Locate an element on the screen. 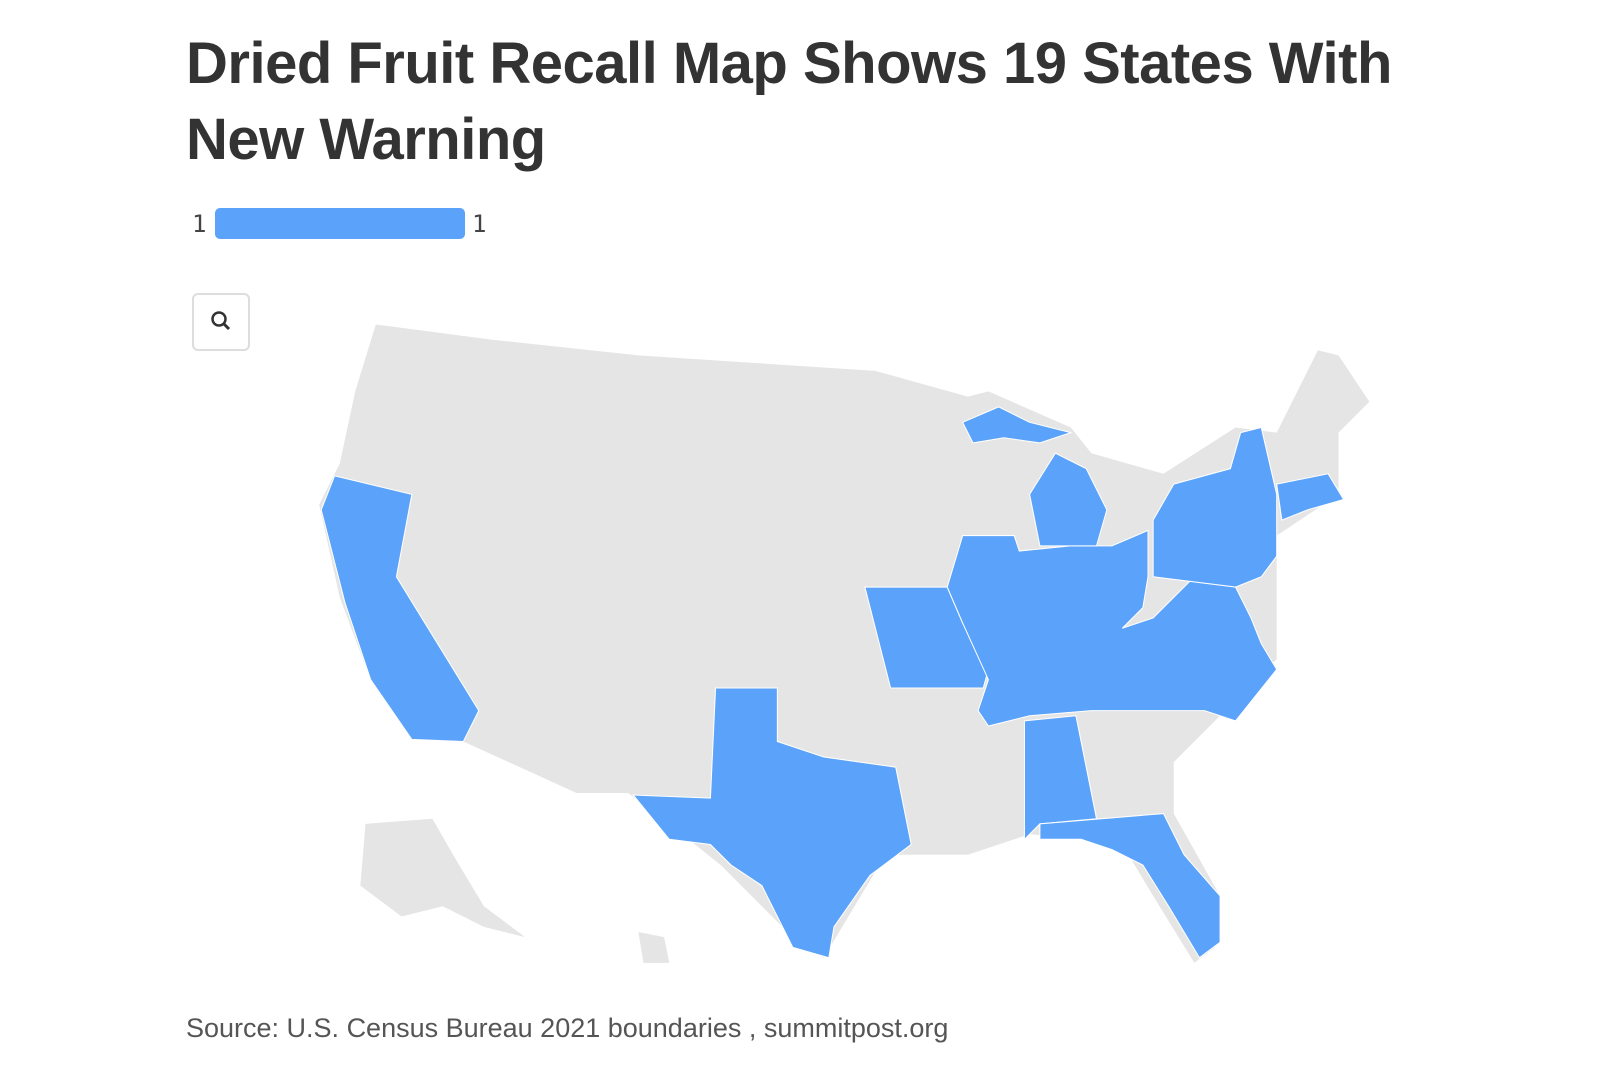 Image resolution: width=1600 pixels, height=1066 pixels. search-button is located at coordinates (221, 322).